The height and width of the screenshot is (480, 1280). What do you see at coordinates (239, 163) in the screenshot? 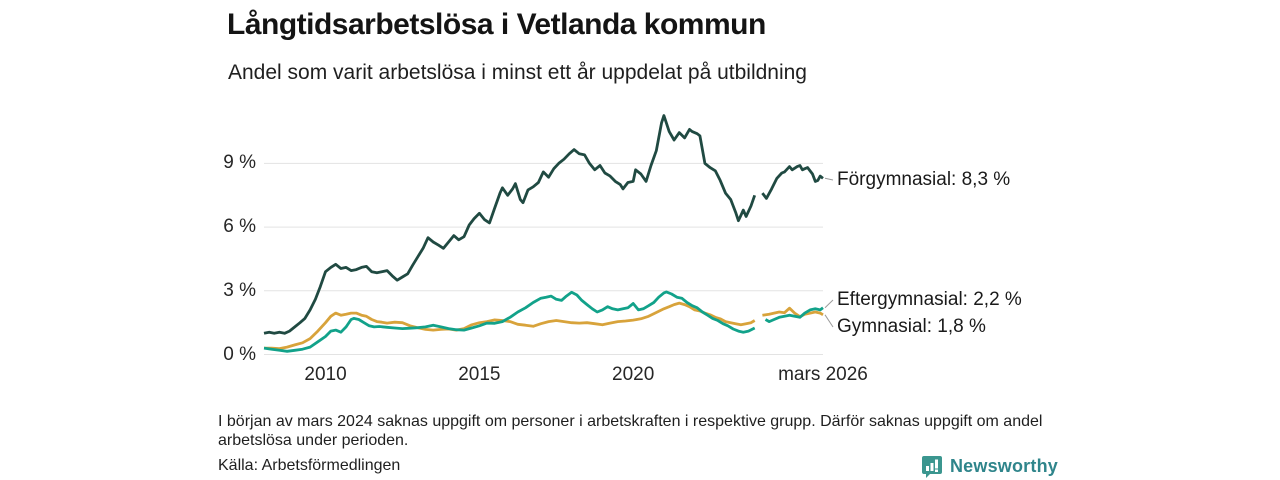
I see `y-axis-tick-label: 9 %` at bounding box center [239, 163].